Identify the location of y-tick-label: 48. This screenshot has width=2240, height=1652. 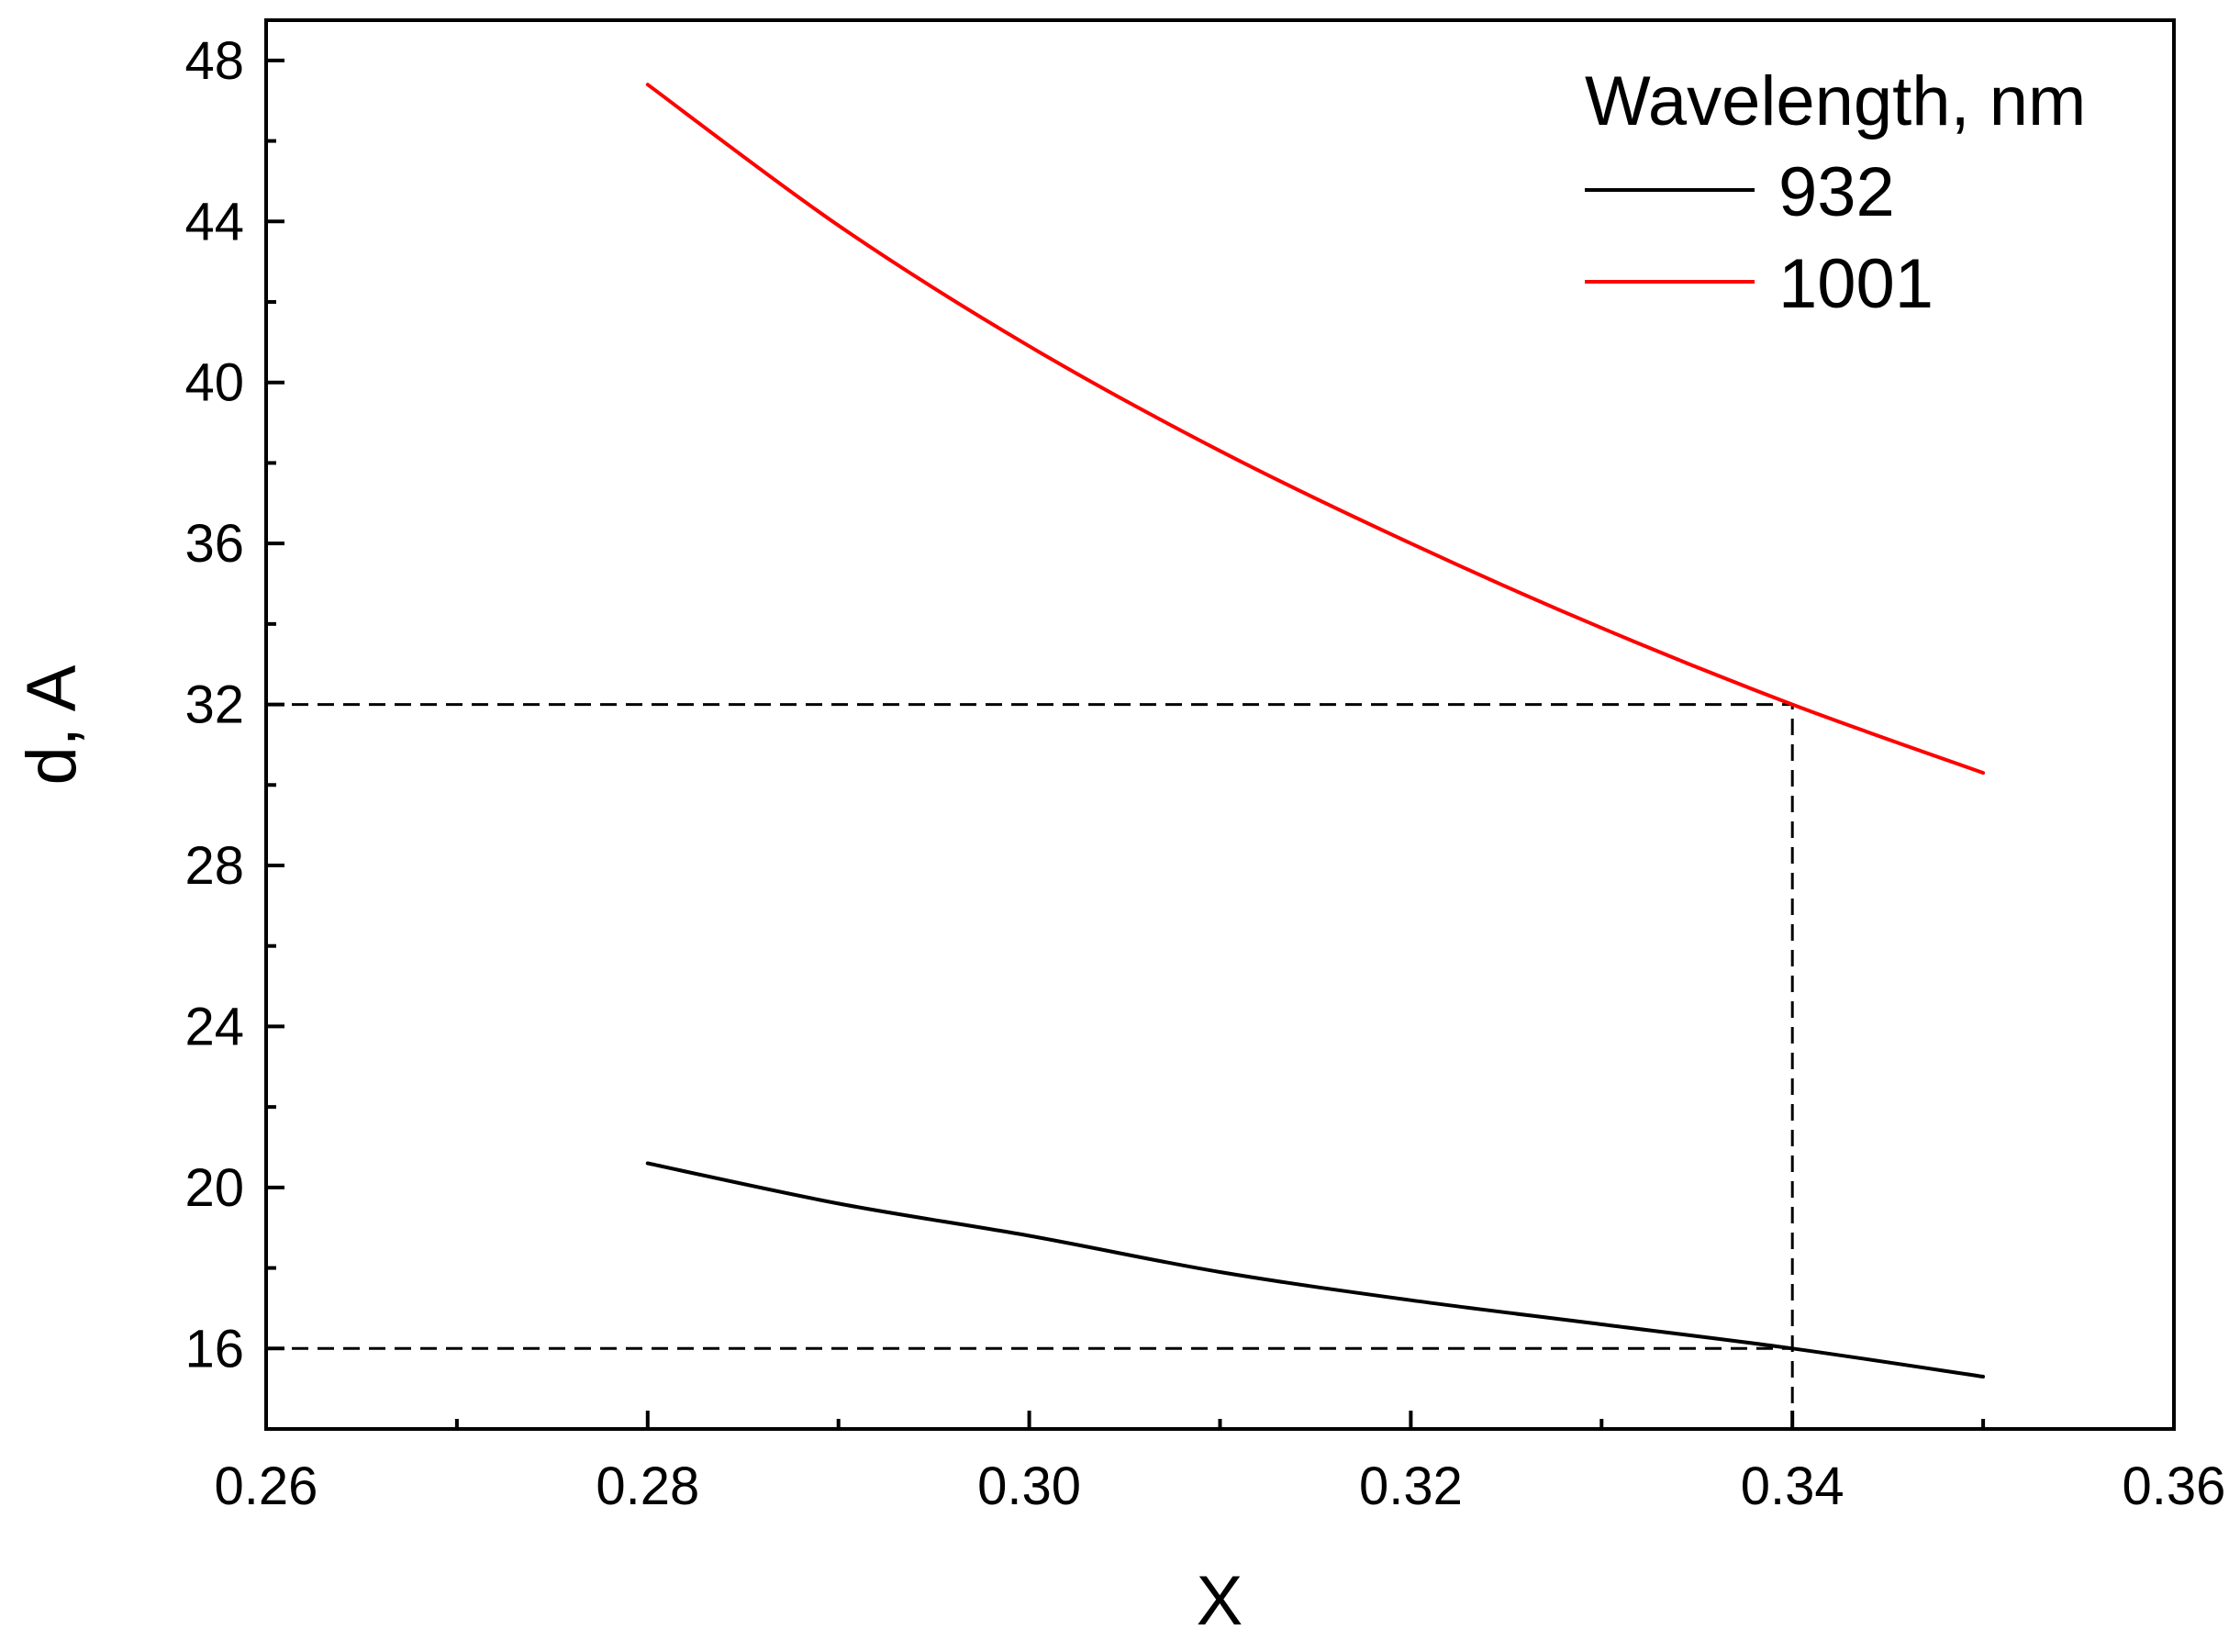
(214, 61).